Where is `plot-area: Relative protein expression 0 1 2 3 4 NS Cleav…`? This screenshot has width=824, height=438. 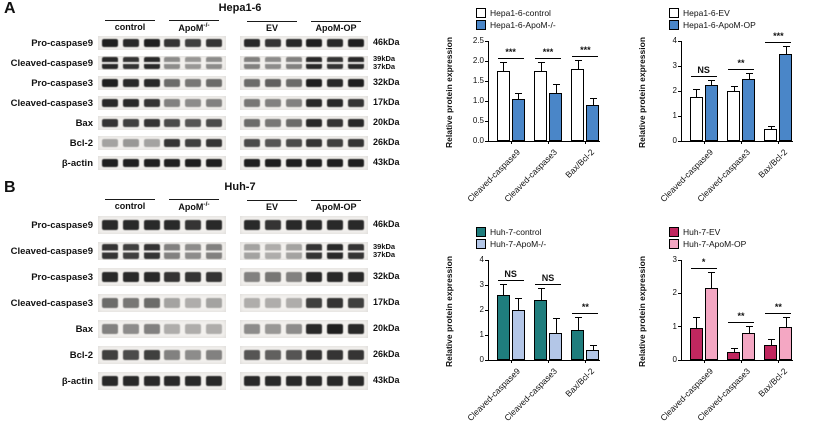
plot-area: Relative protein expression 0 1 2 3 4 NS Cleav… is located at coordinates (536, 339).